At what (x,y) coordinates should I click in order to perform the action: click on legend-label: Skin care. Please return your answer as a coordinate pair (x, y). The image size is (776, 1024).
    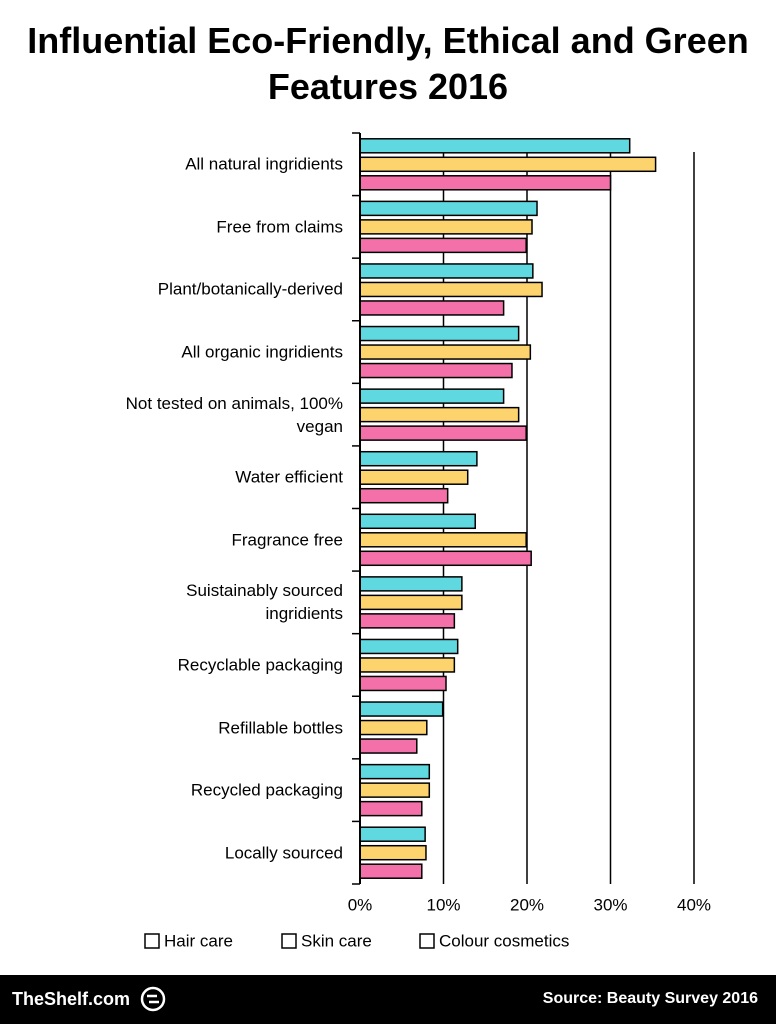
    Looking at the image, I should click on (336, 940).